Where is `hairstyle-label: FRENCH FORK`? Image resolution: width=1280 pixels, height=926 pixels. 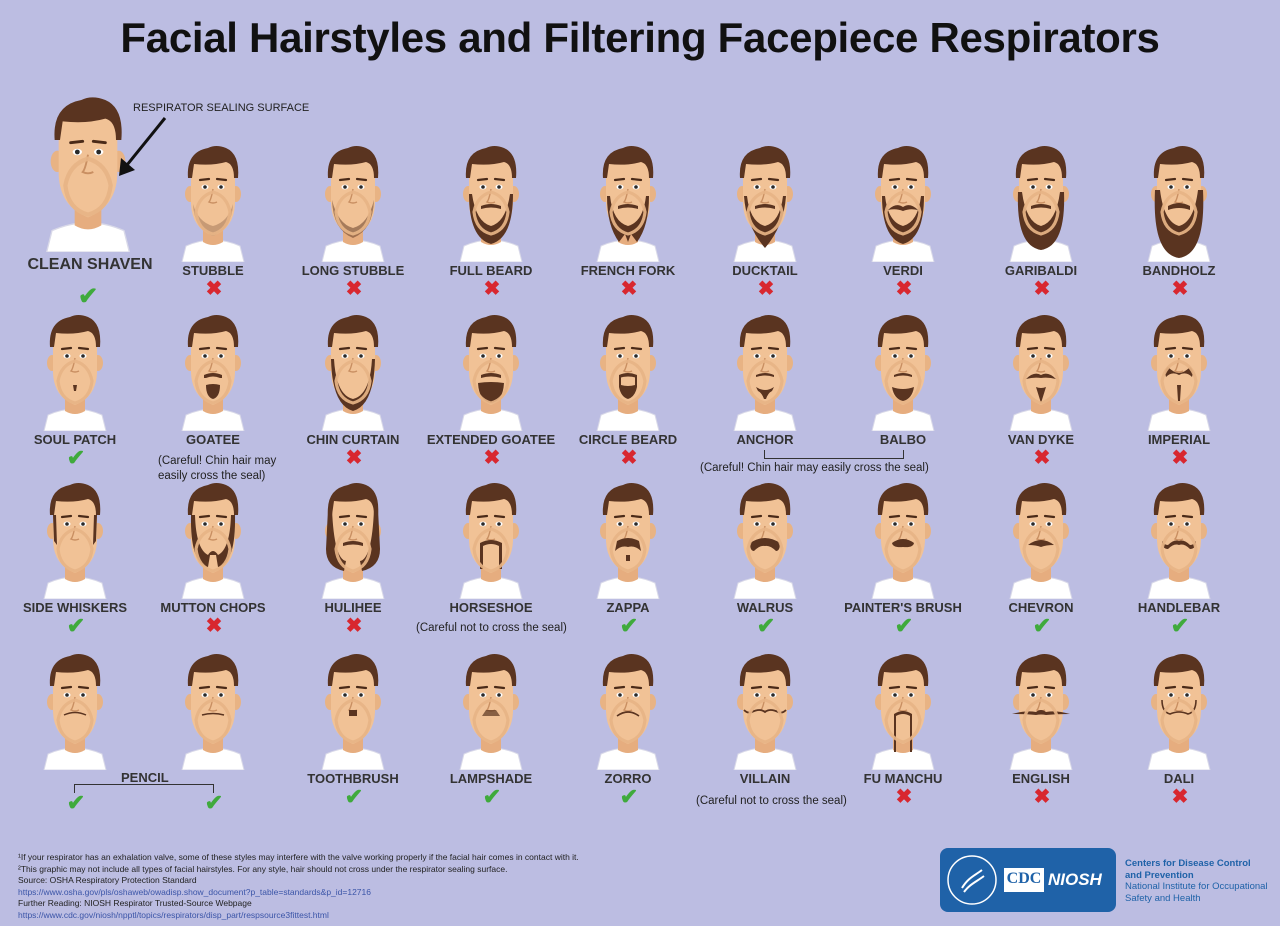 hairstyle-label: FRENCH FORK is located at coordinates (628, 270).